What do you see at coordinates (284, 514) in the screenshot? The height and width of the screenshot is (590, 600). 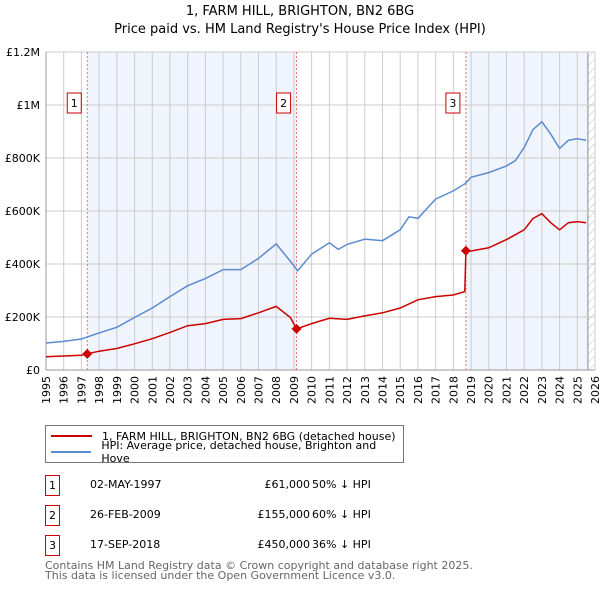 I see `sale-price: £155,000` at bounding box center [284, 514].